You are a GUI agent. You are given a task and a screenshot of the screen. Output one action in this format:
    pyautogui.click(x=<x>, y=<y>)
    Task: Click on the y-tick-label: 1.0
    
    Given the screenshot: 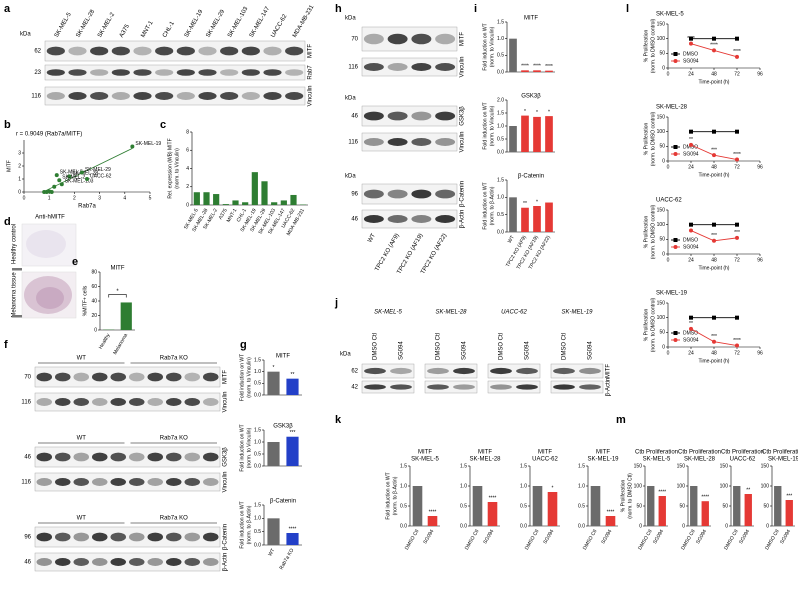 What is the action you would take?
    pyautogui.click(x=257, y=519)
    